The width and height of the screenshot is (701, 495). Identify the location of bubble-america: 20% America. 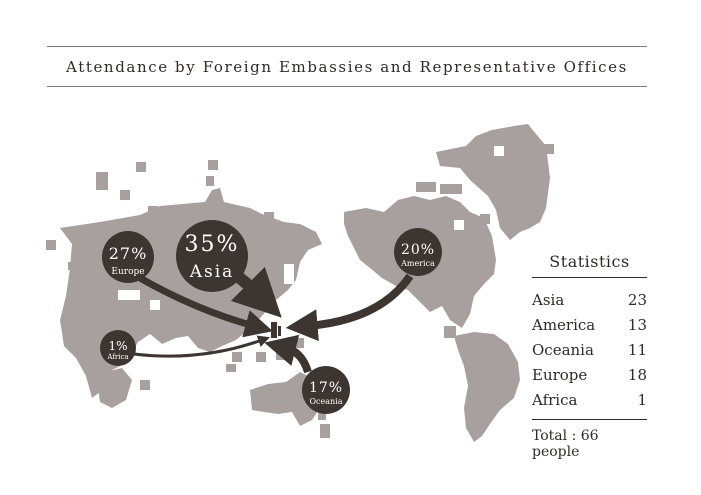
(418, 252).